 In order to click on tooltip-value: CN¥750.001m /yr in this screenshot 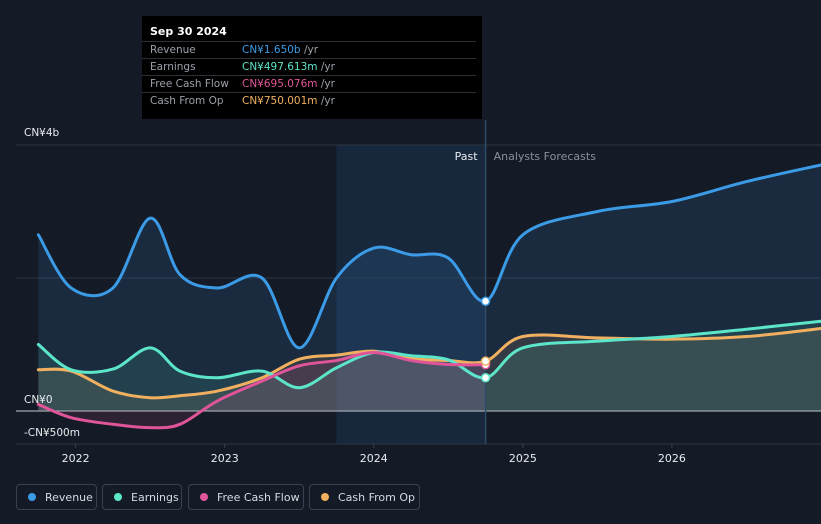, I will do `click(288, 101)`.